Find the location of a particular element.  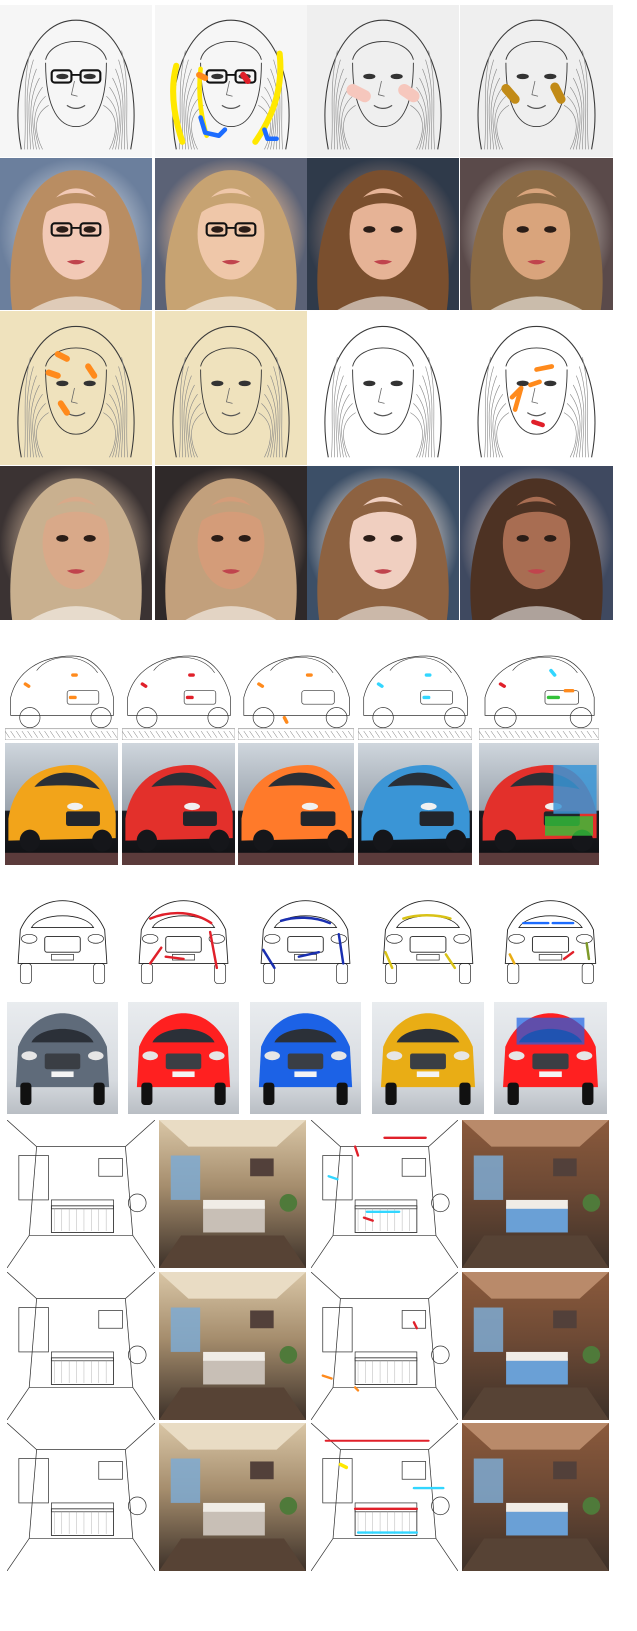

face-row4-tile3 is located at coordinates (383, 543).